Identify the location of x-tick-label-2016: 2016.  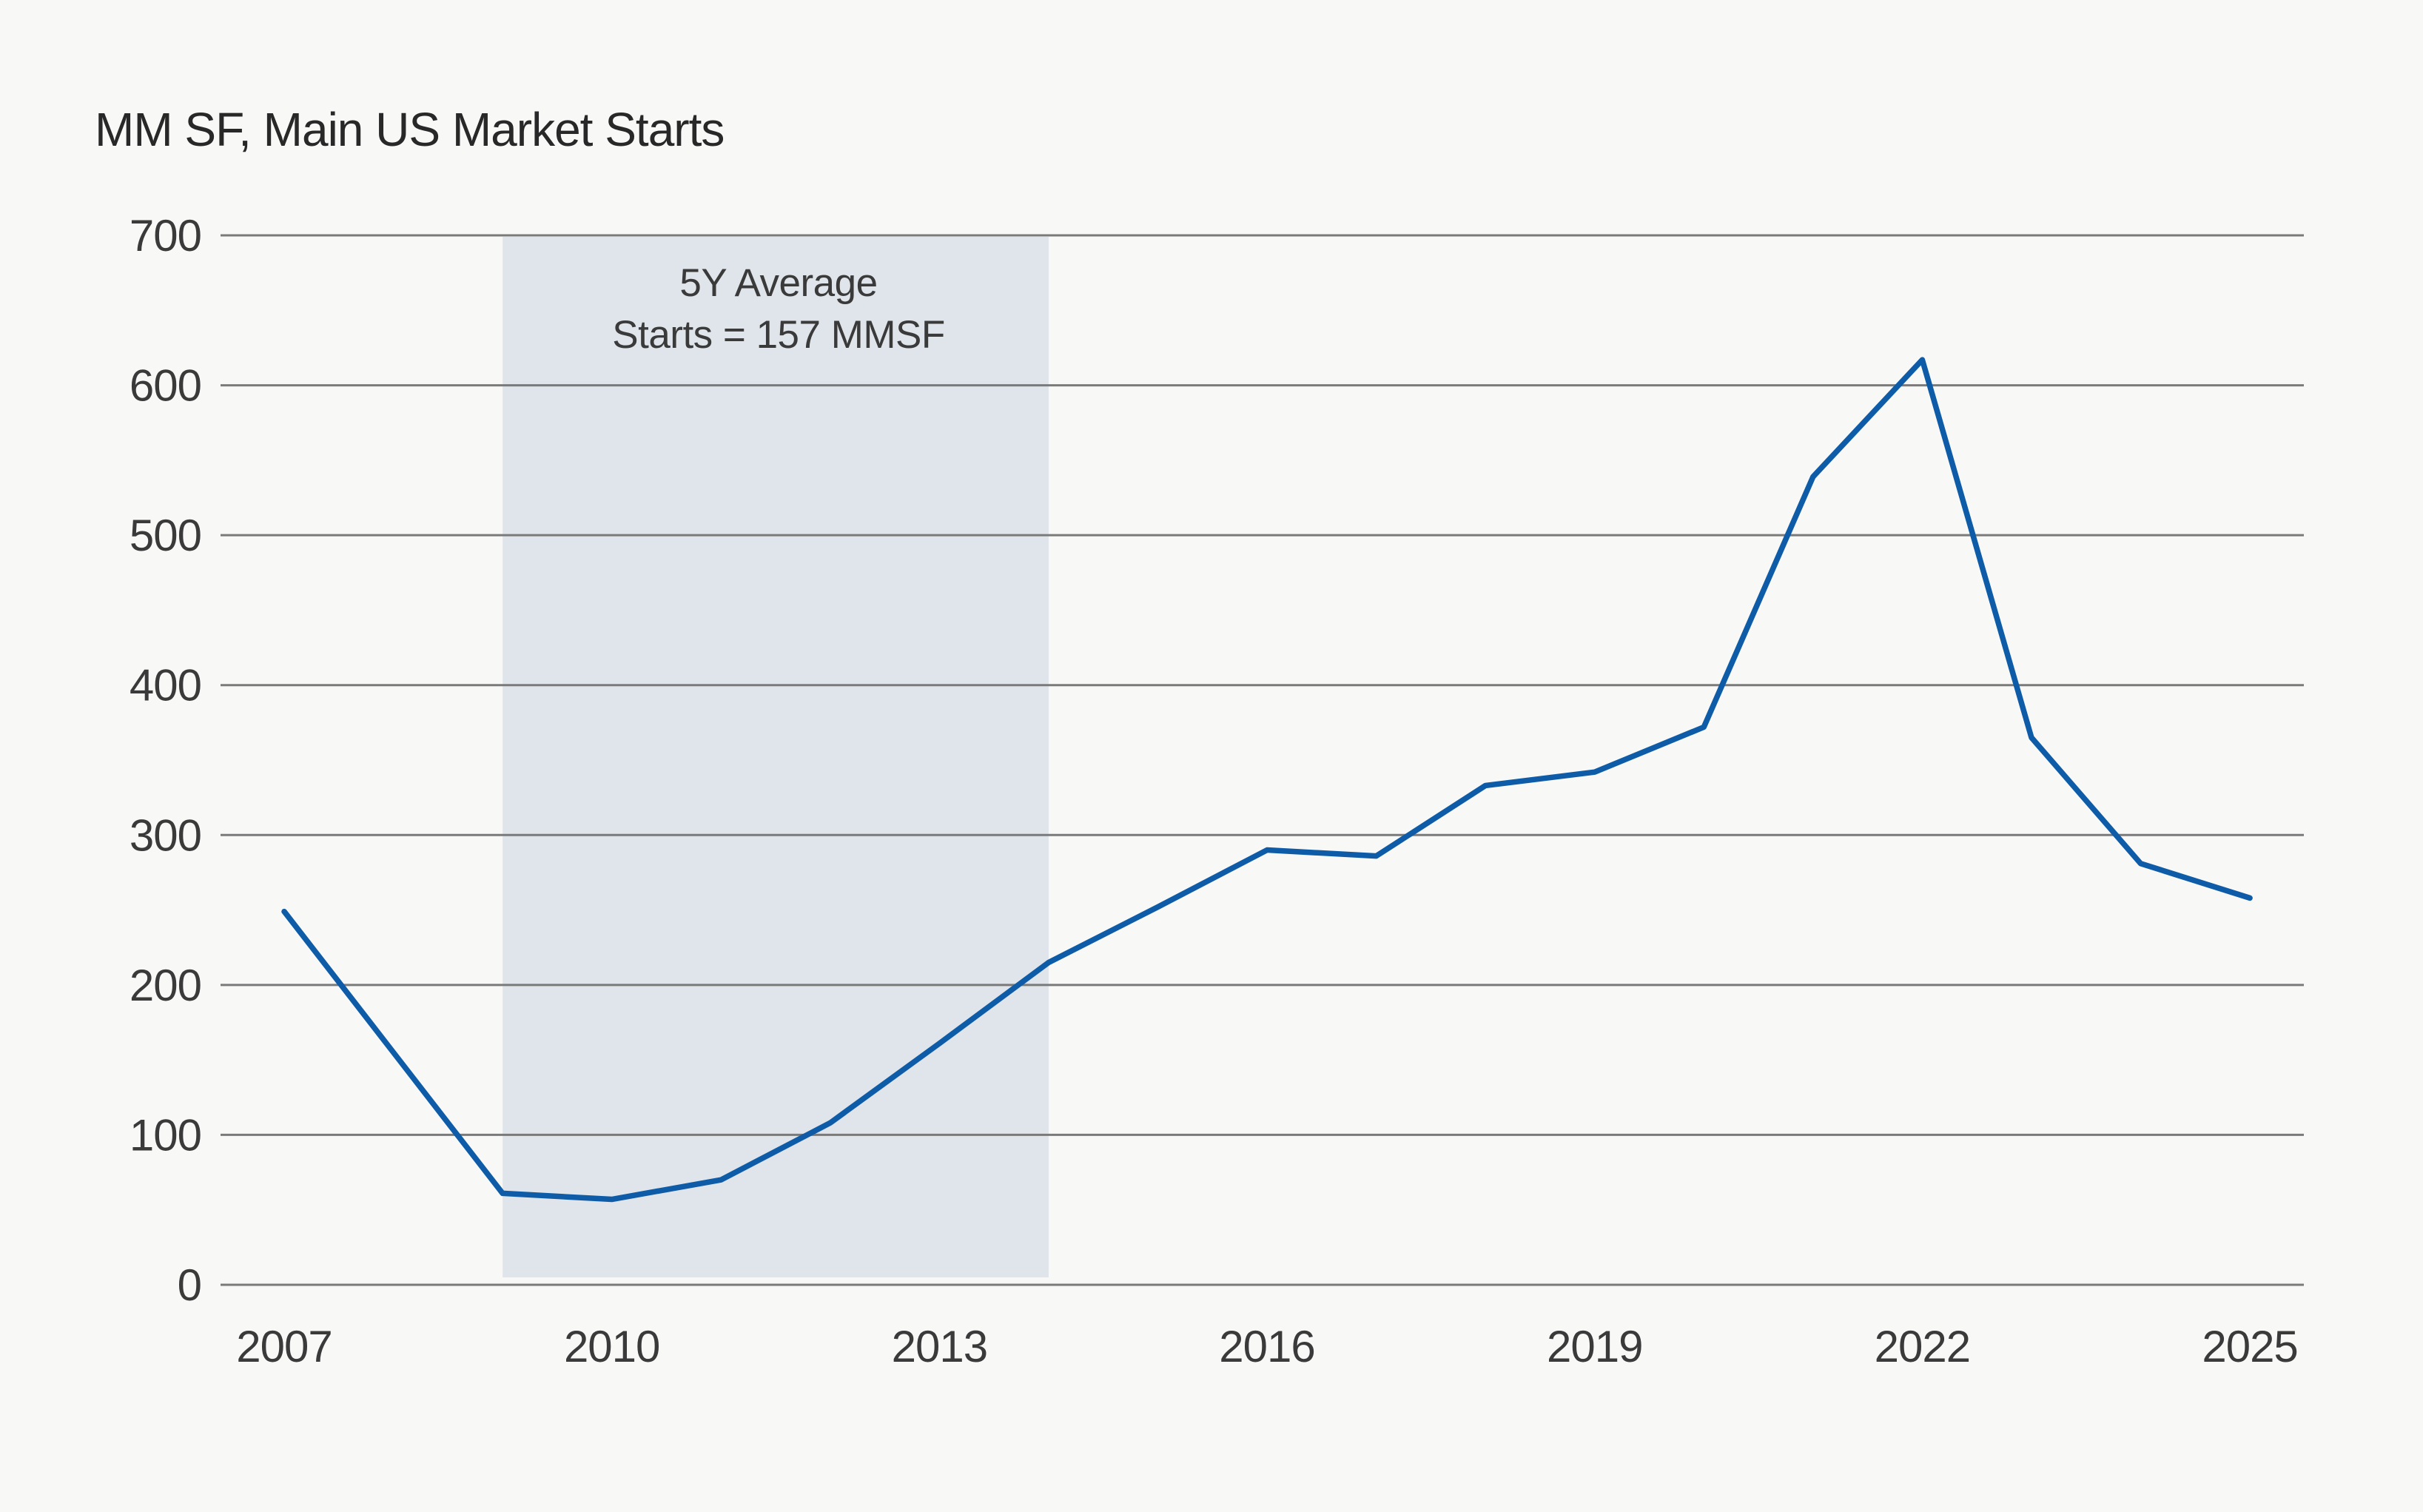
(1267, 1346).